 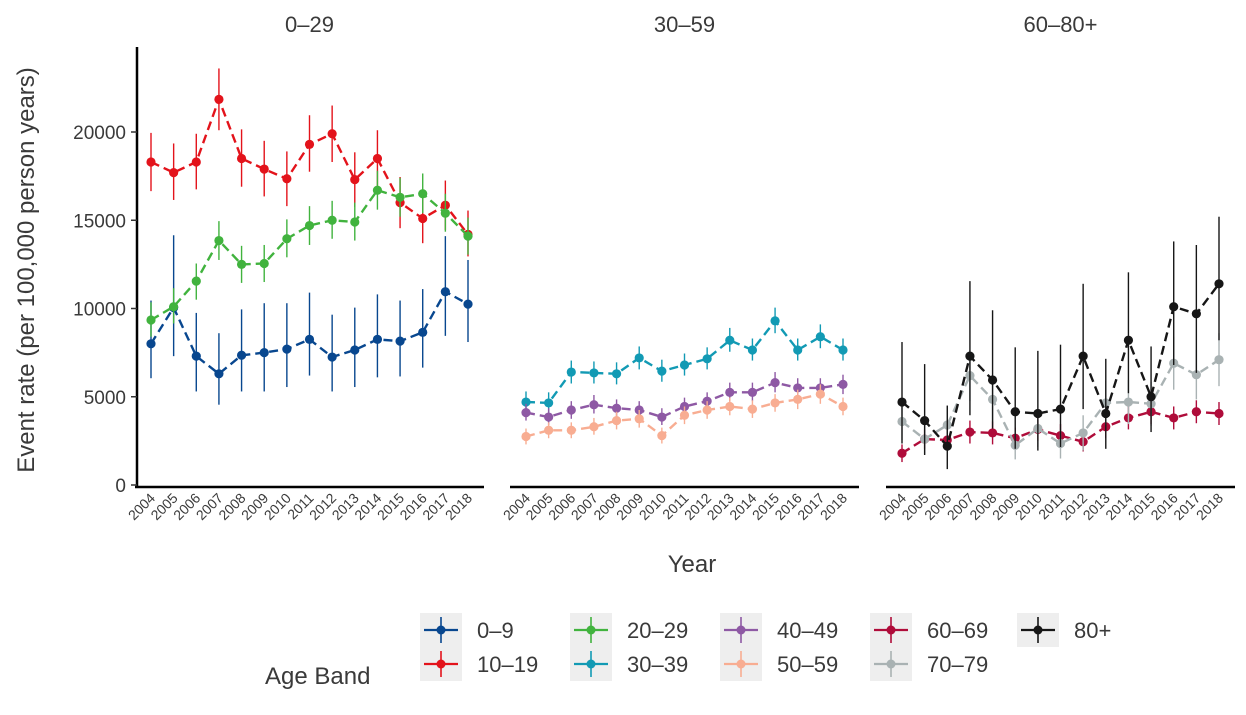 I want to click on legend-label: 10–19, so click(x=507, y=664).